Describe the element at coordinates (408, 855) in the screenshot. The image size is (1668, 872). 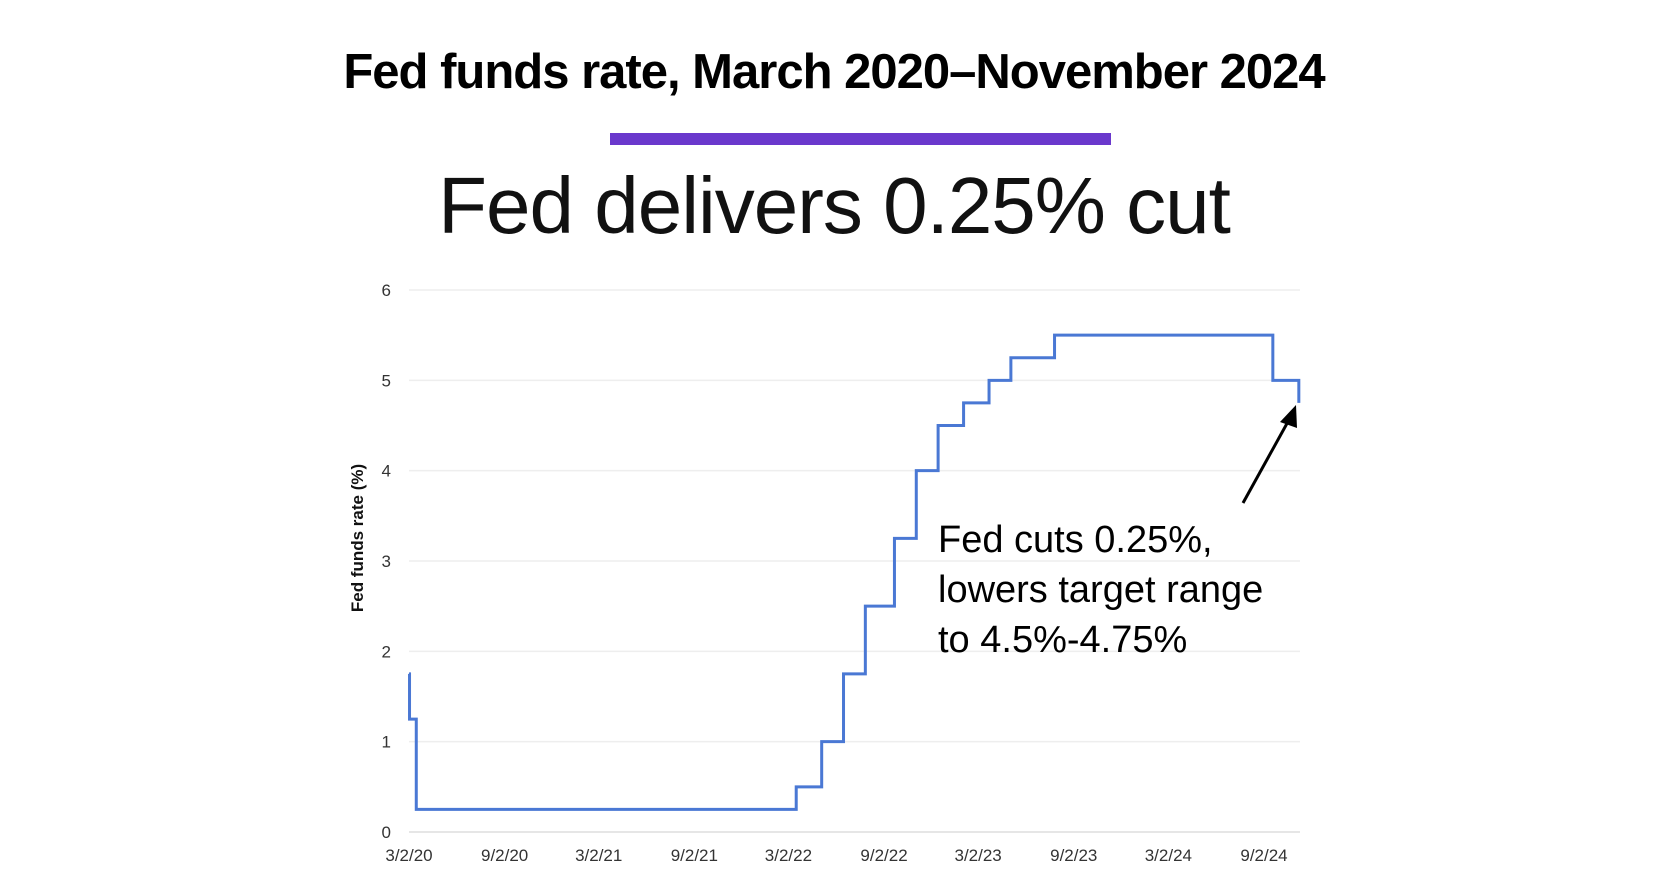
I see `x-tick-label: 3/2/20` at that location.